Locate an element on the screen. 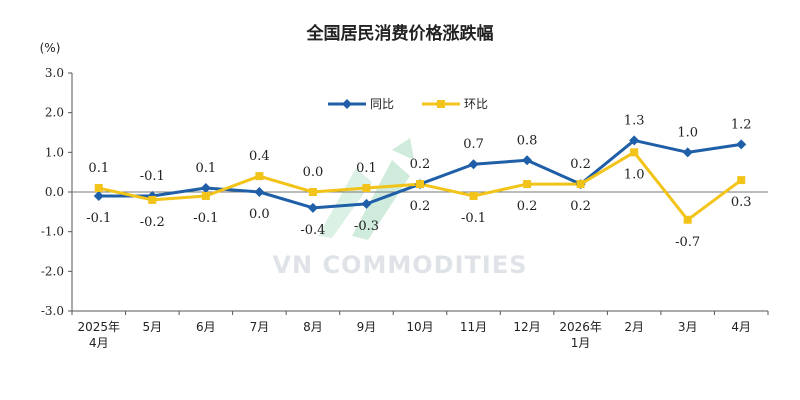 The image size is (800, 400). legend-item-mom: 环比 is located at coordinates (455, 104).